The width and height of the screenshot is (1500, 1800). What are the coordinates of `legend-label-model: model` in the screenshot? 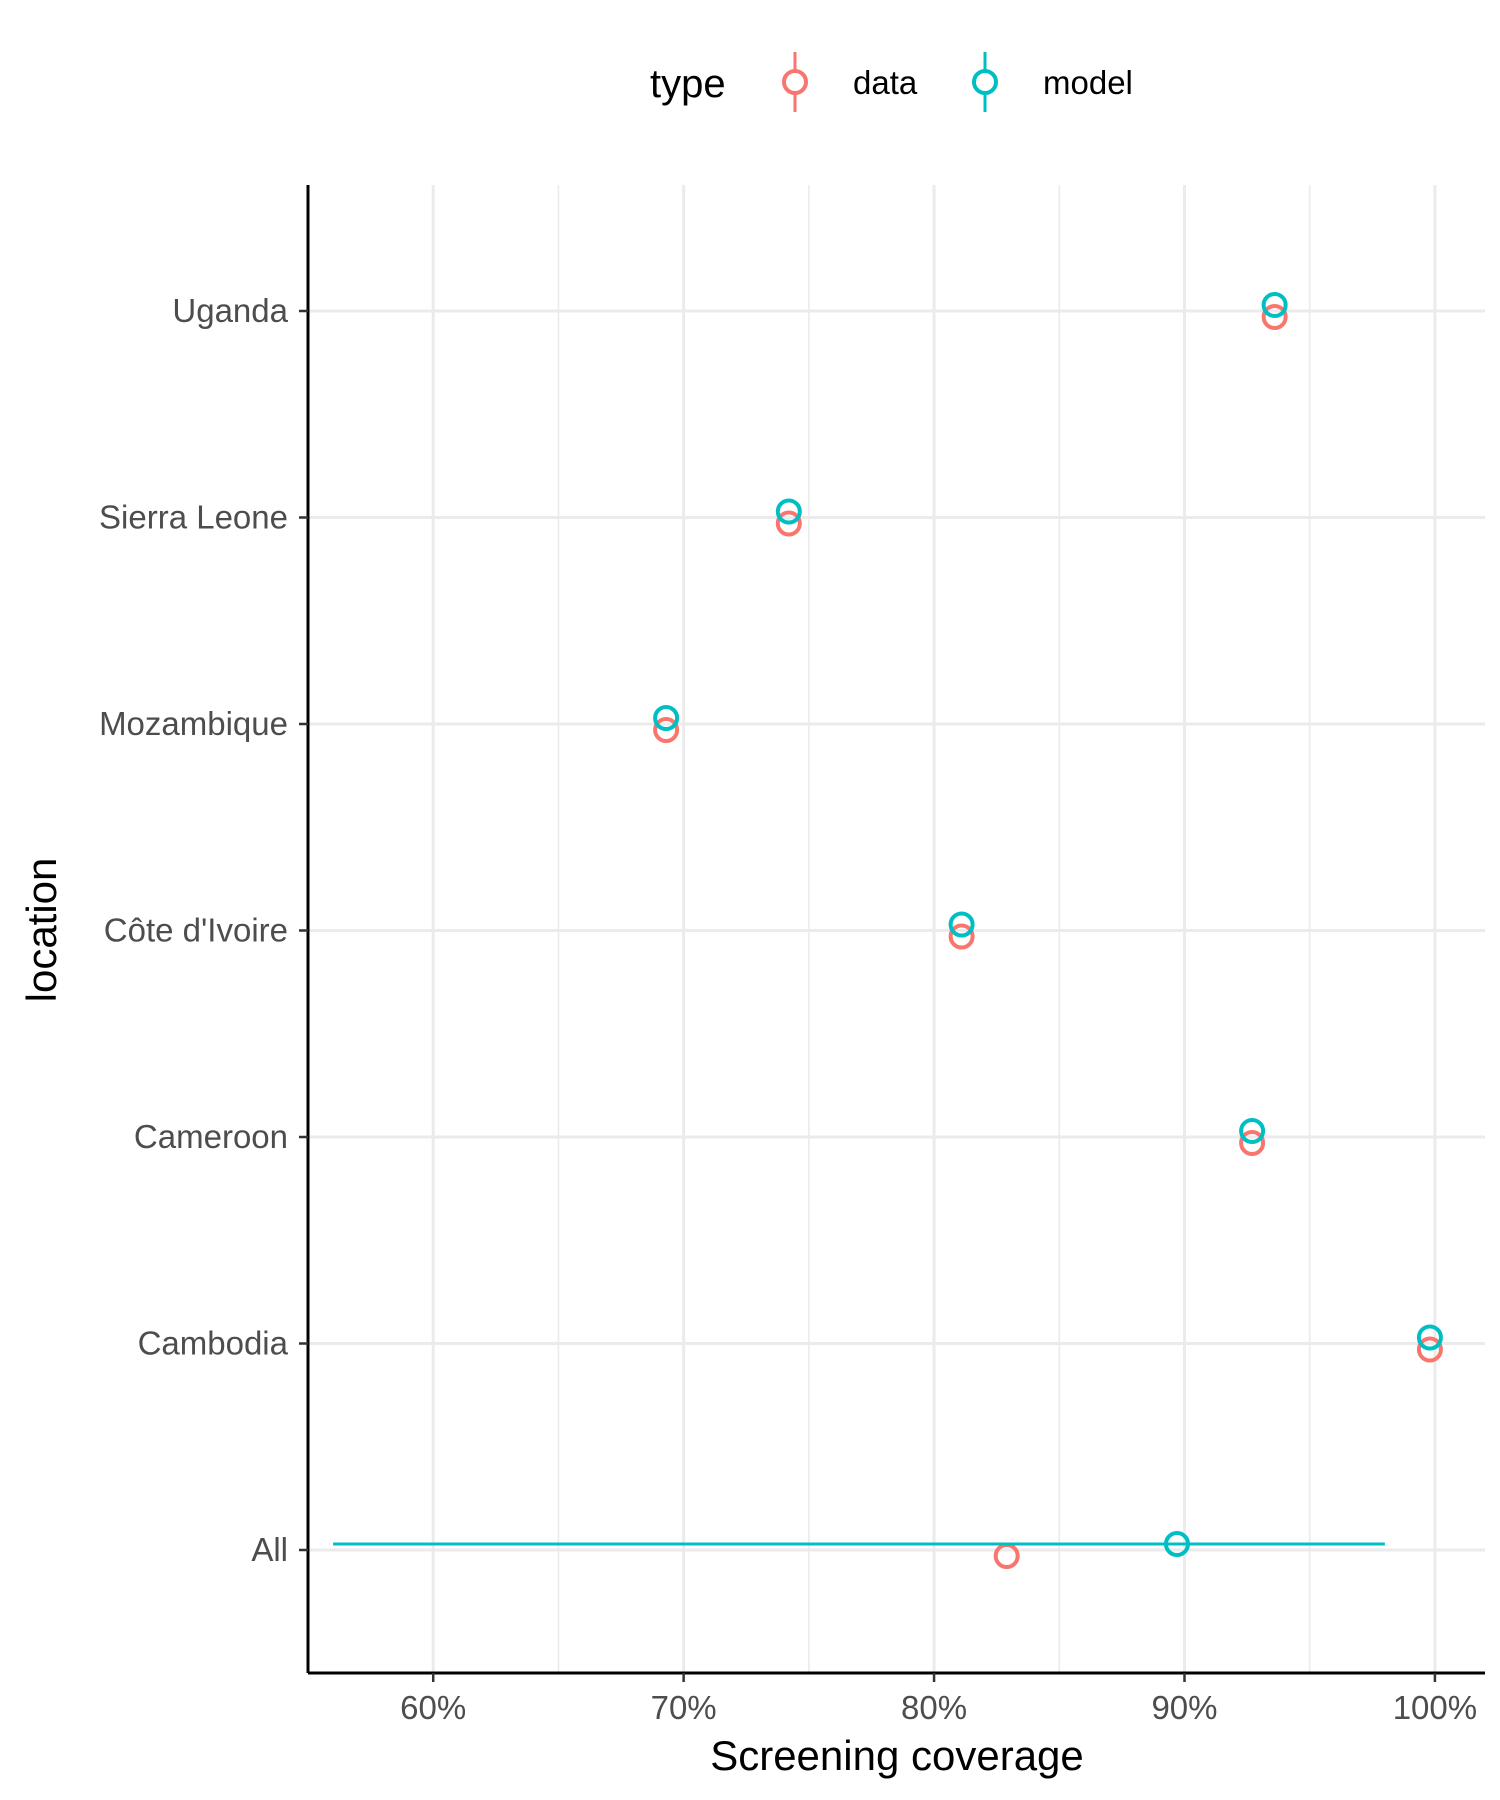 It's located at (1088, 82).